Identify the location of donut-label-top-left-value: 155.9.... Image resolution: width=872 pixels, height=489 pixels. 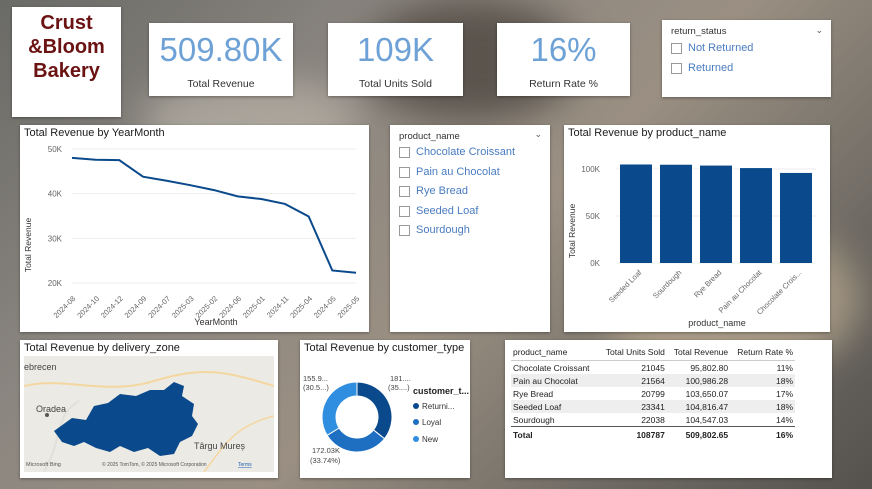
(315, 378).